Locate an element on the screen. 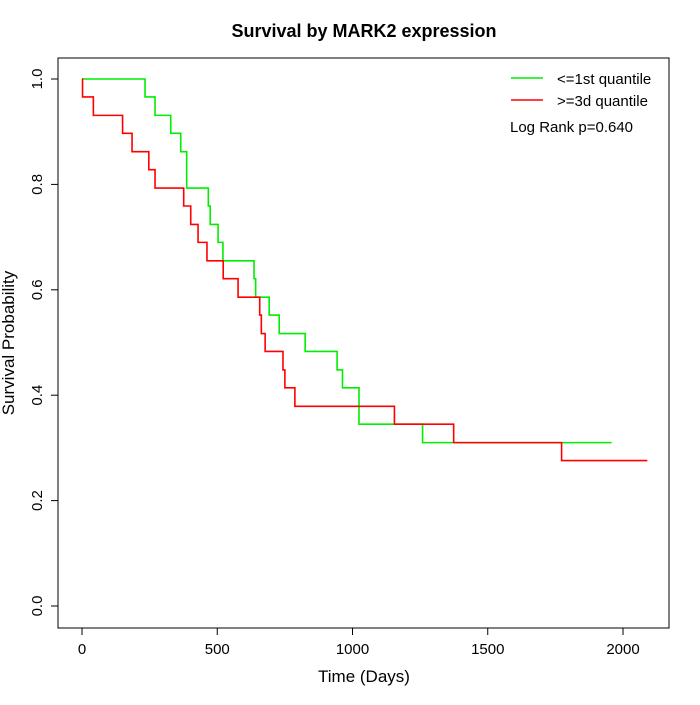 The image size is (700, 705). y-tick-label: 0.8 is located at coordinates (37, 184).